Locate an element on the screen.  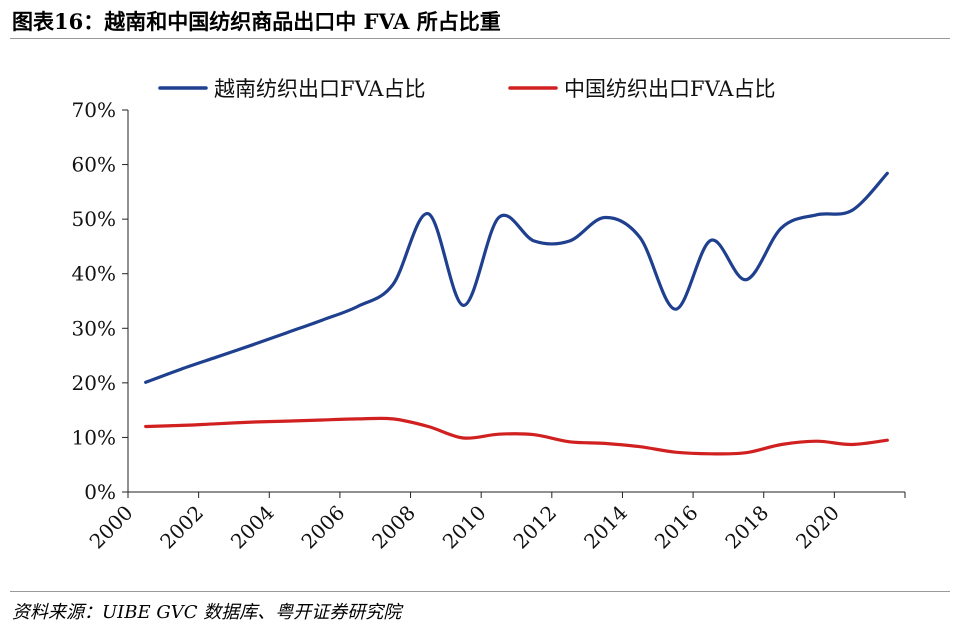
y-tick-label: 70% is located at coordinates (94, 110).